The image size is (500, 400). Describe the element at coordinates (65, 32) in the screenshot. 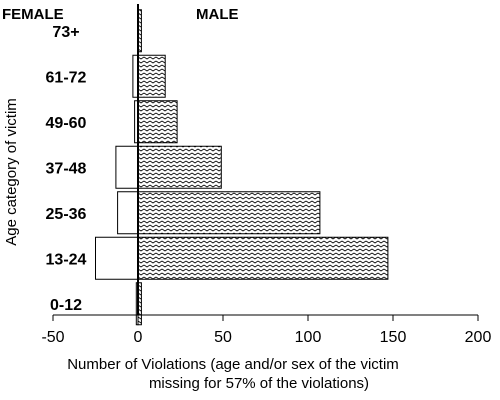

I see `category-label-73+: 73+` at that location.